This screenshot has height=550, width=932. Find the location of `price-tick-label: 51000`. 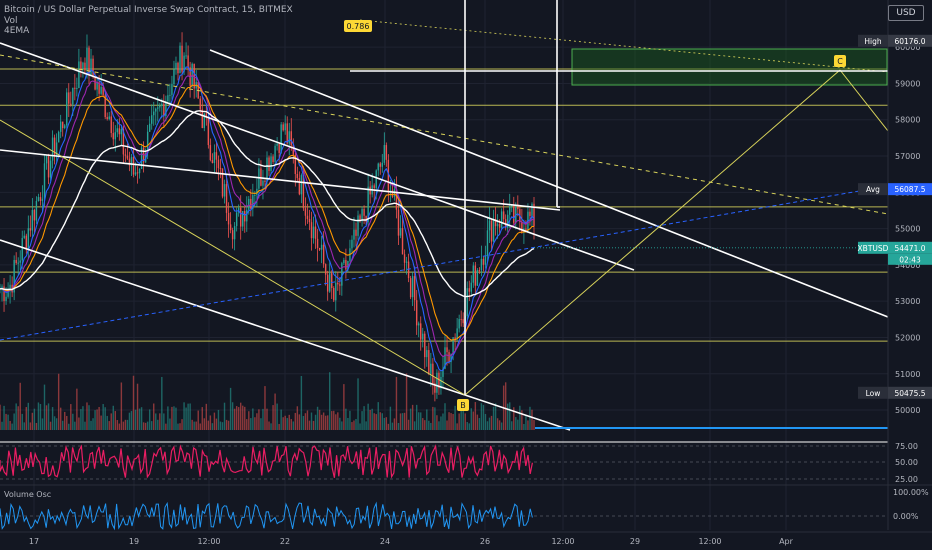

price-tick-label: 51000 is located at coordinates (907, 374).